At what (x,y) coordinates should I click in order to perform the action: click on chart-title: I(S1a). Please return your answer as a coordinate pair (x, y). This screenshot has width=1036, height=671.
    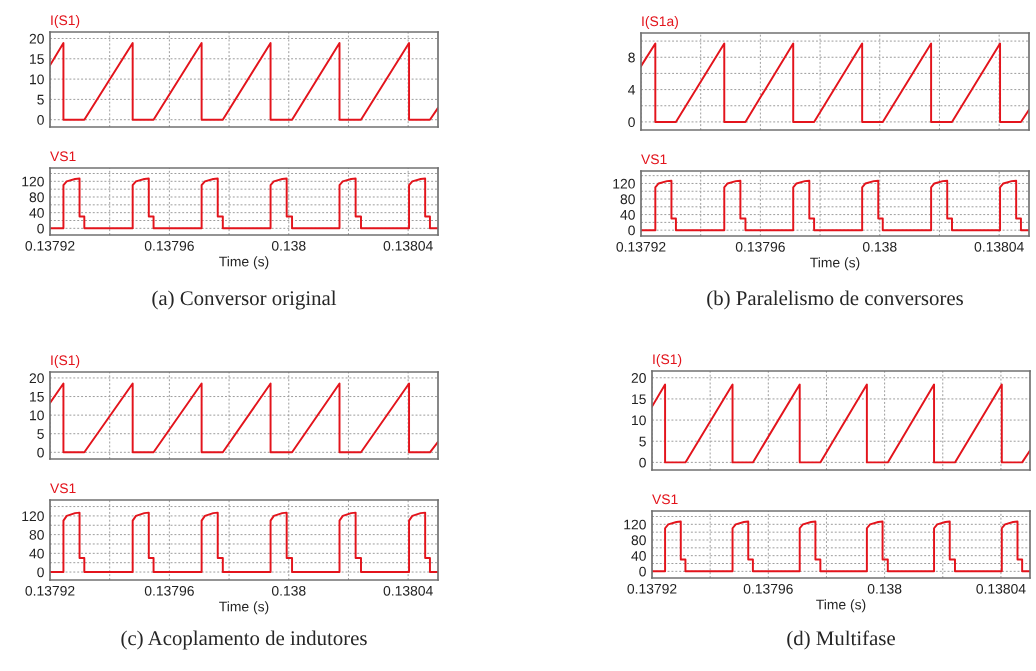
    Looking at the image, I should click on (660, 22).